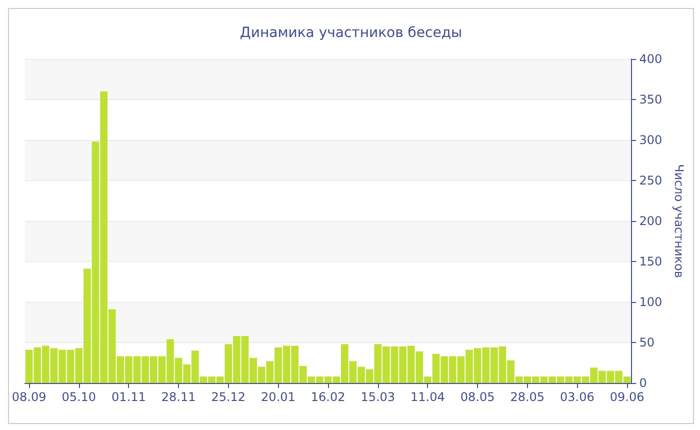 The image size is (700, 430). Describe the element at coordinates (650, 261) in the screenshot. I see `y-tick-label: 150` at that location.